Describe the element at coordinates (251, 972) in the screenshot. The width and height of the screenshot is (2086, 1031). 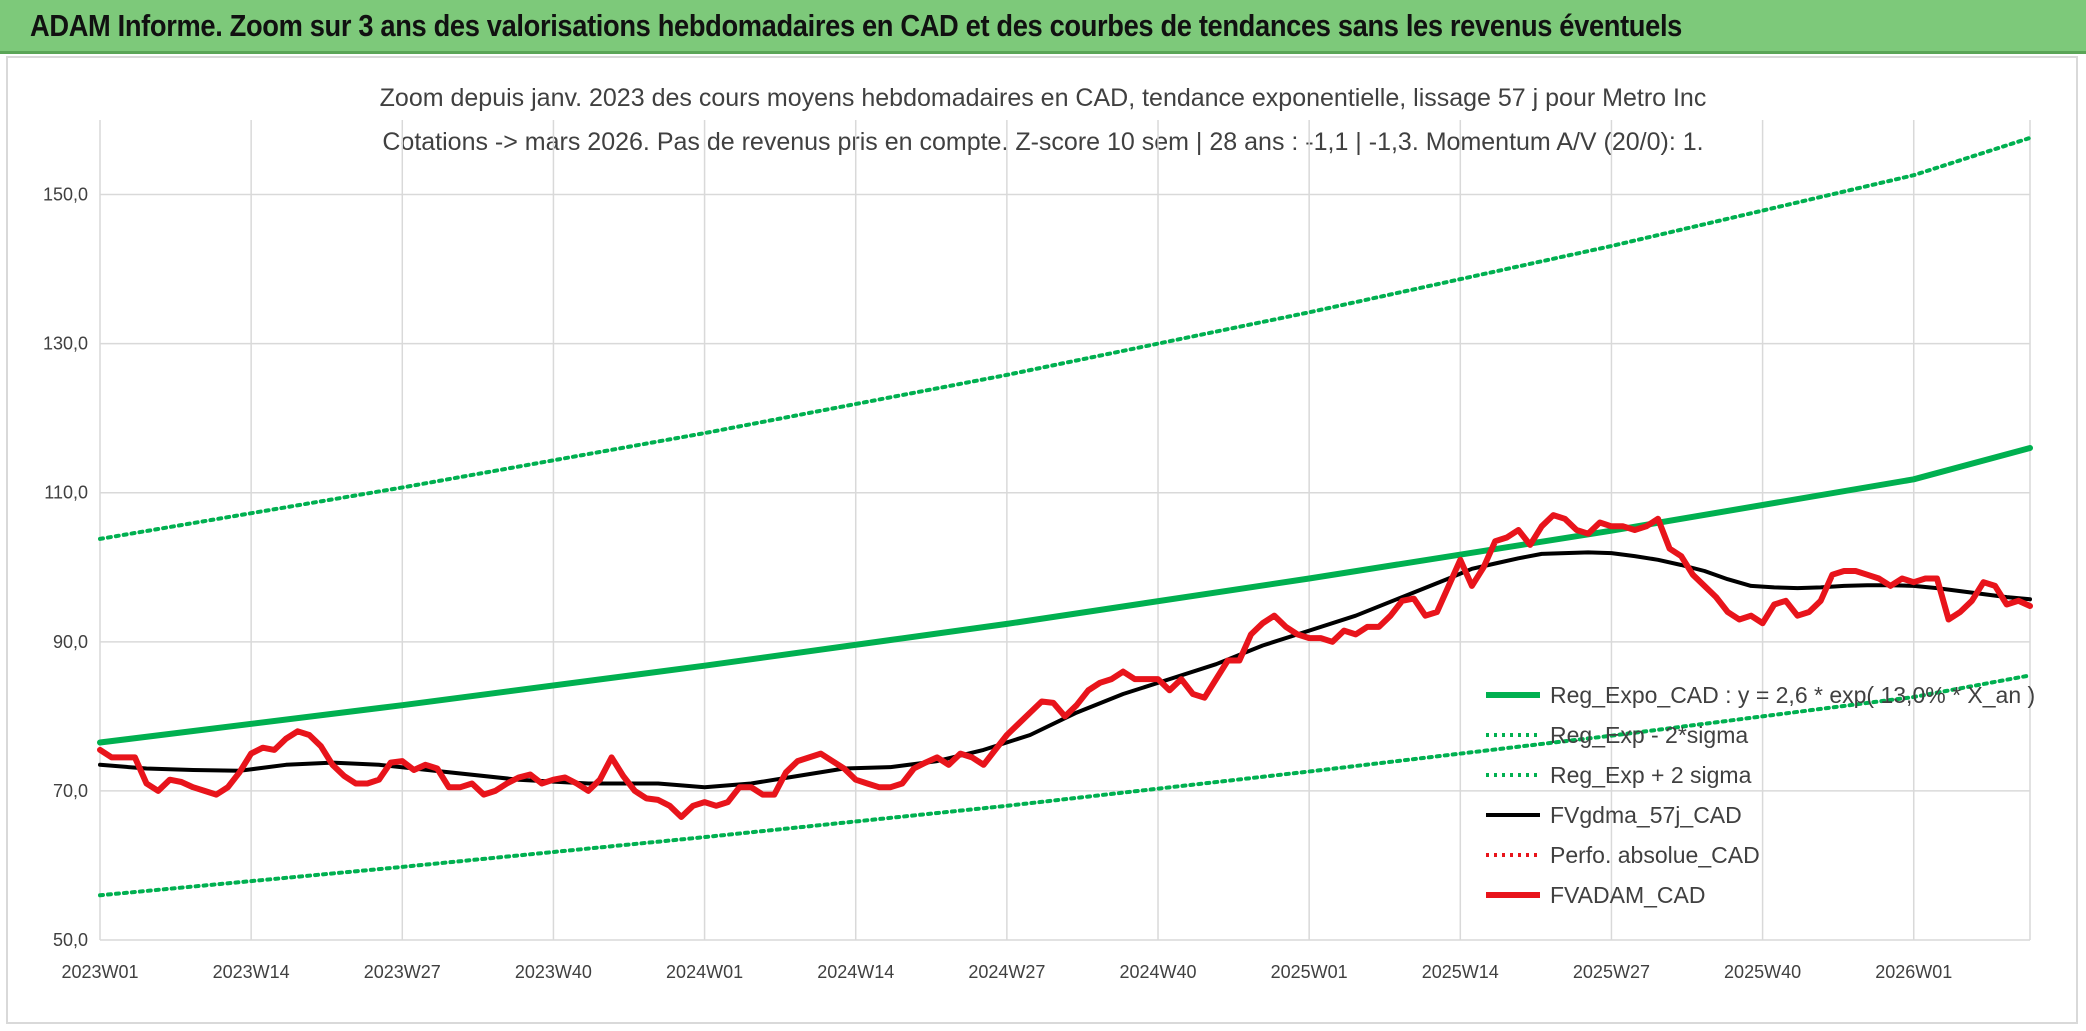
I see `x-tick-label: 2023W14` at that location.